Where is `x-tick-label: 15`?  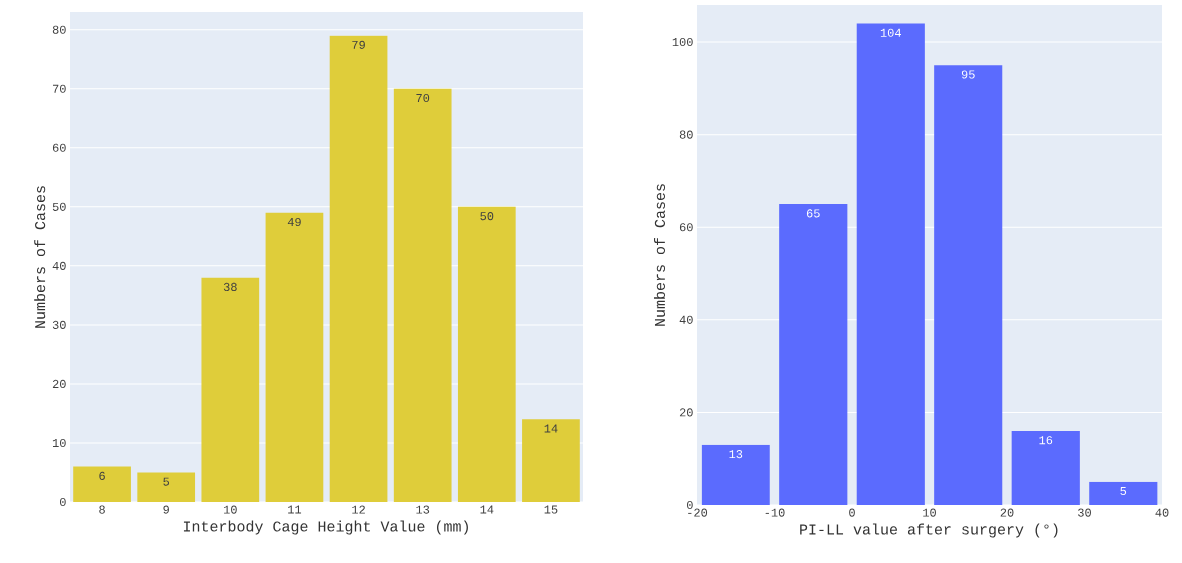
x-tick-label: 15 is located at coordinates (551, 509).